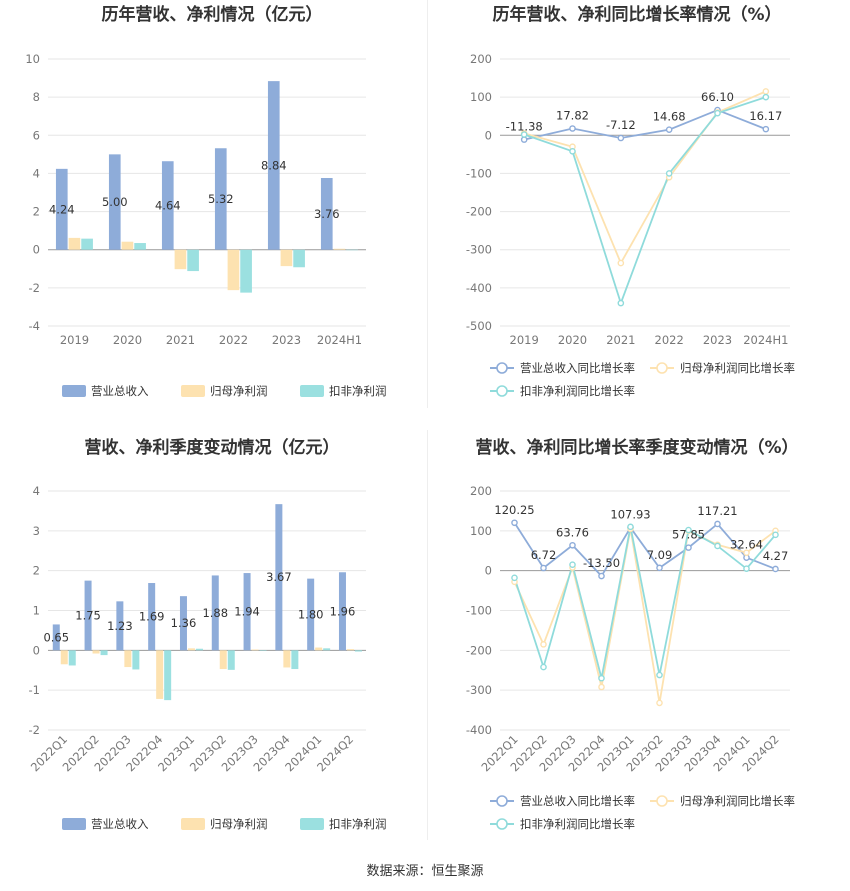  What do you see at coordinates (36, 650) in the screenshot?
I see `y-tick-label: 0` at bounding box center [36, 650].